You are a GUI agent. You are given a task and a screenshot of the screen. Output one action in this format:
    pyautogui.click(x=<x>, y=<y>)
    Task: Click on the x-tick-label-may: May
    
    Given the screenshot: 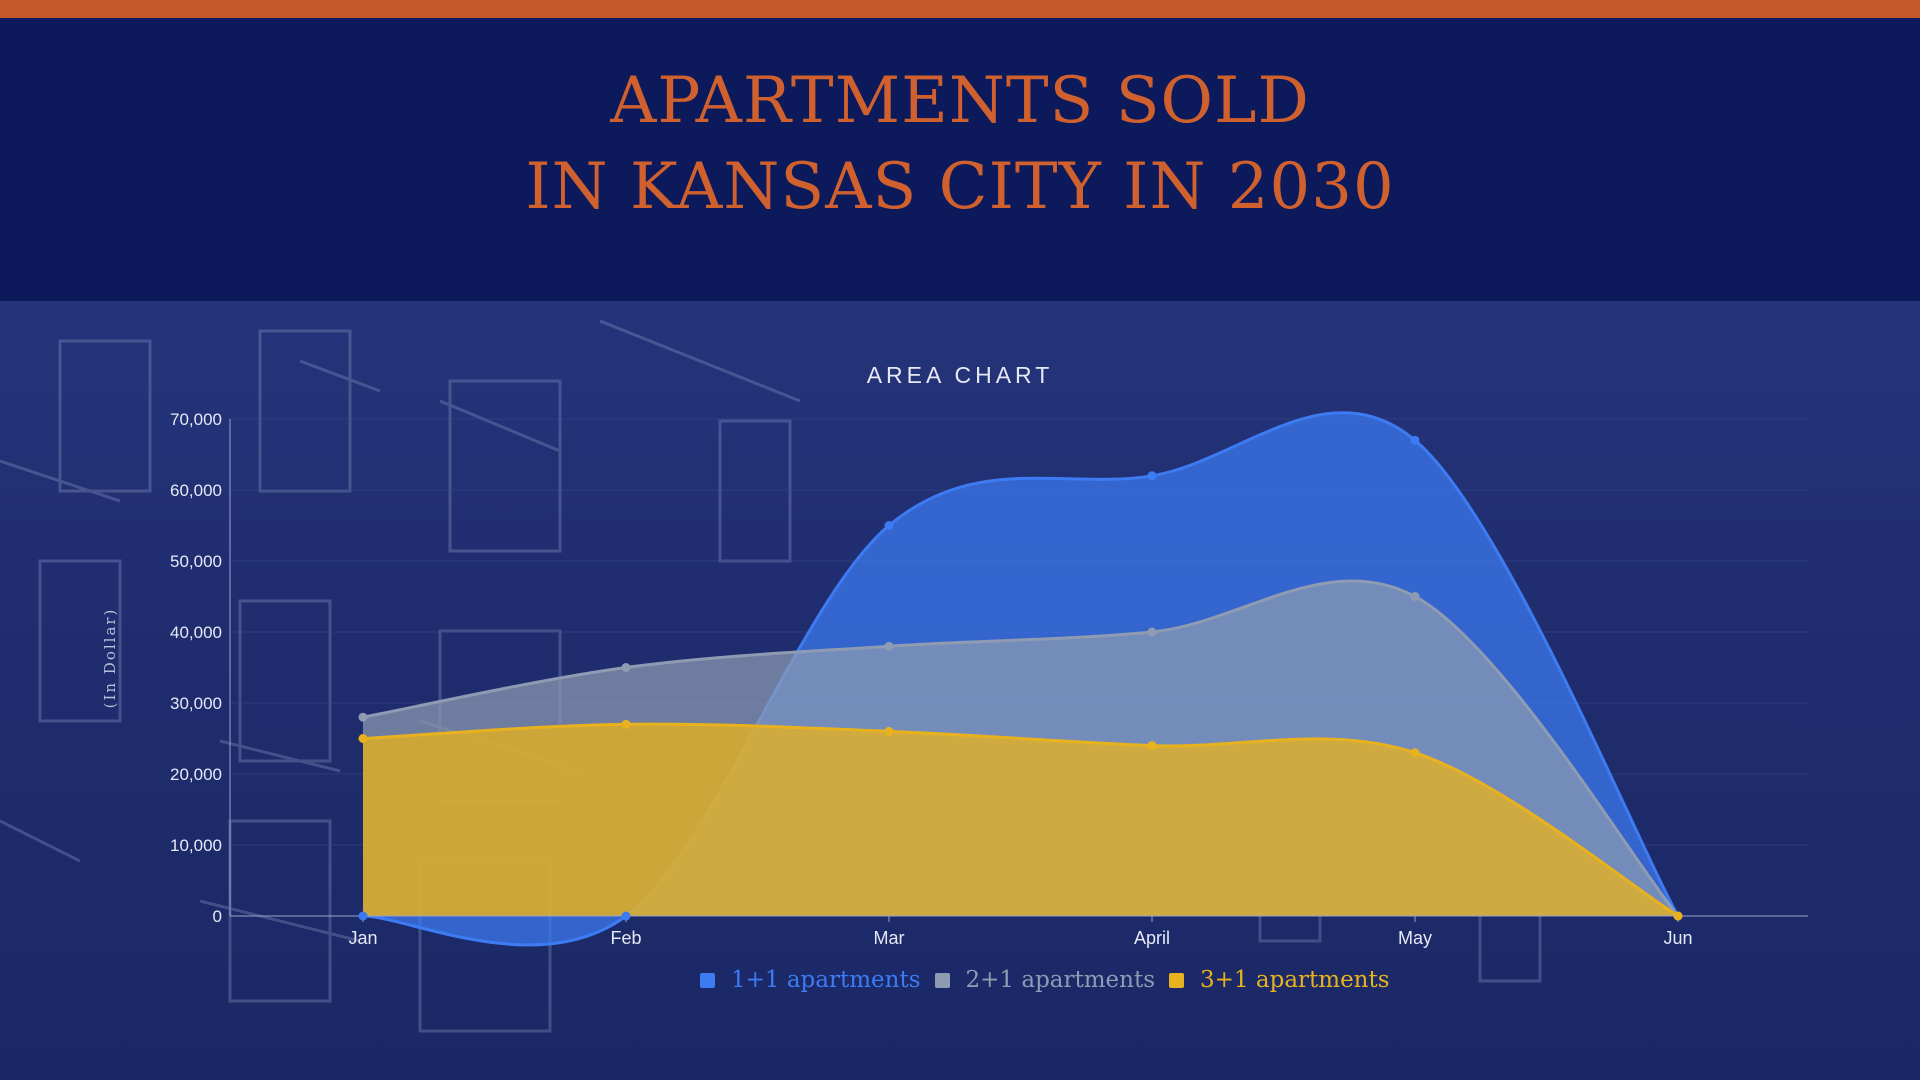 What is the action you would take?
    pyautogui.click(x=1415, y=938)
    